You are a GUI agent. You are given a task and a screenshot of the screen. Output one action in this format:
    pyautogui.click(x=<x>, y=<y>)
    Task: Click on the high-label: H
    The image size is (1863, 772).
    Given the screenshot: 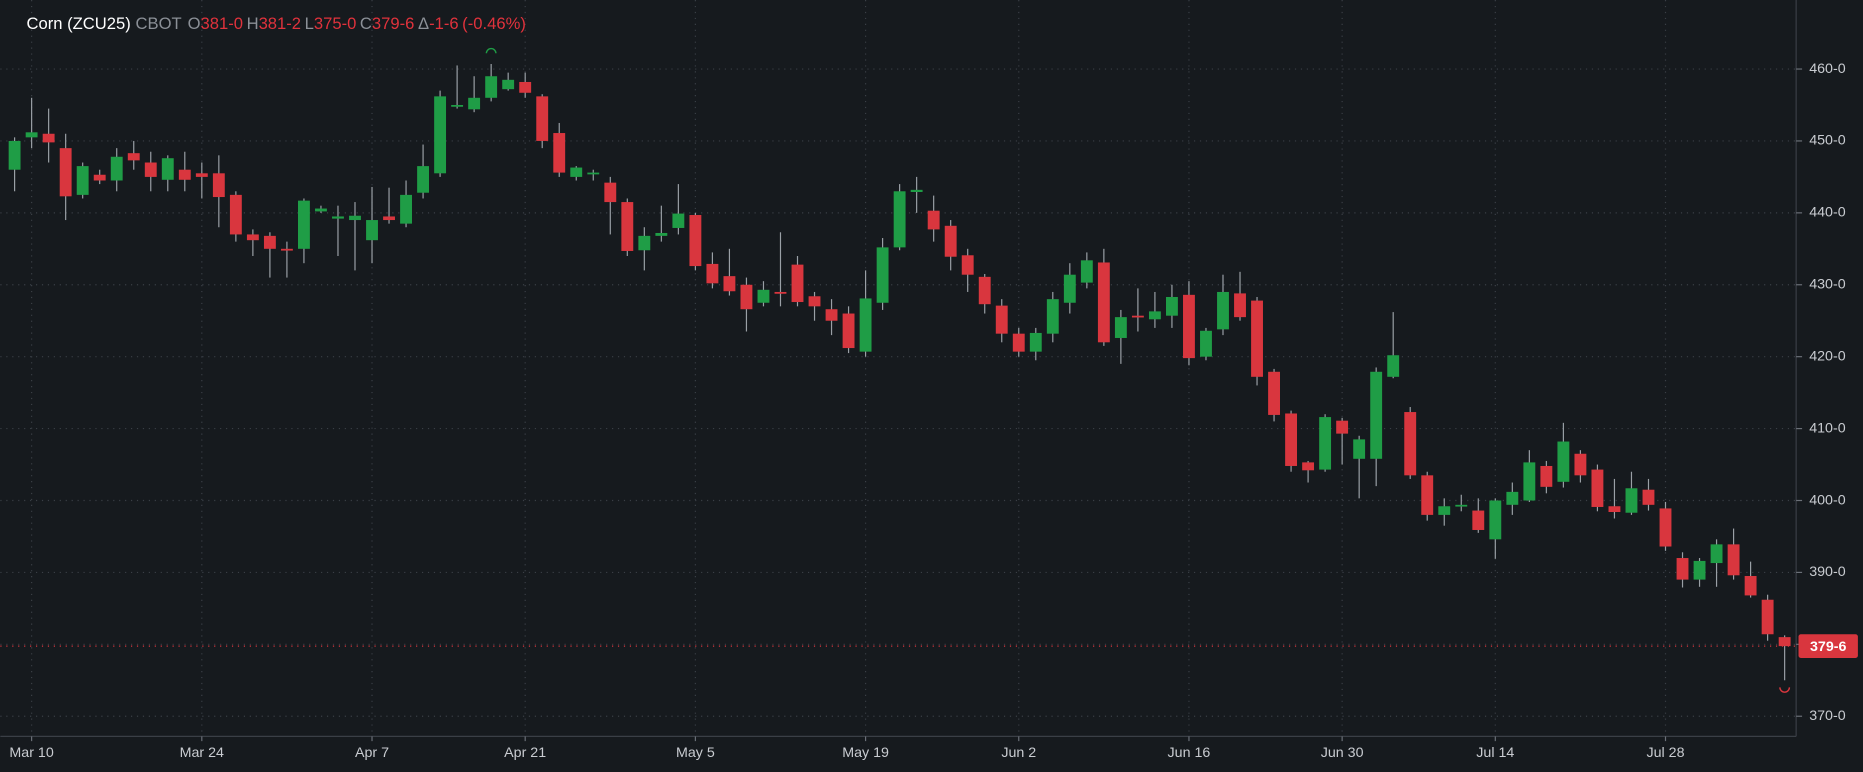 What is the action you would take?
    pyautogui.click(x=253, y=23)
    